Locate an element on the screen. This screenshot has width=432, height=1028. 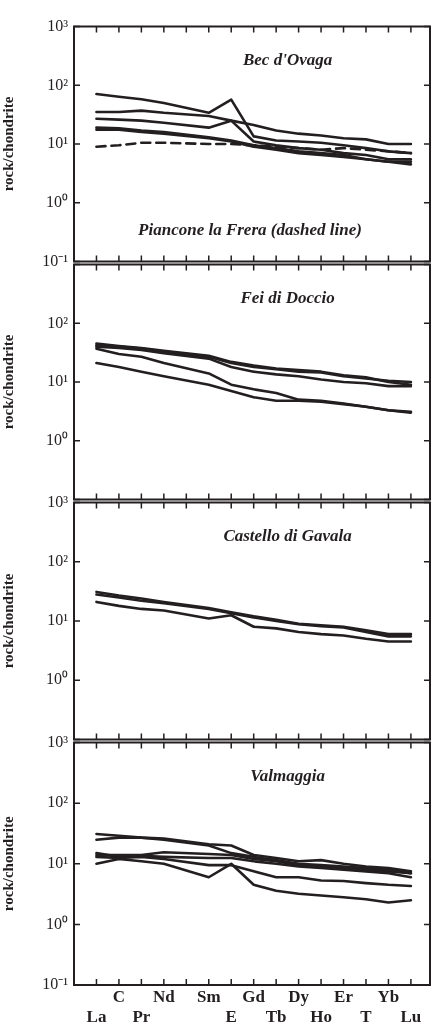
x-tick-label: Er is located at coordinates (344, 996).